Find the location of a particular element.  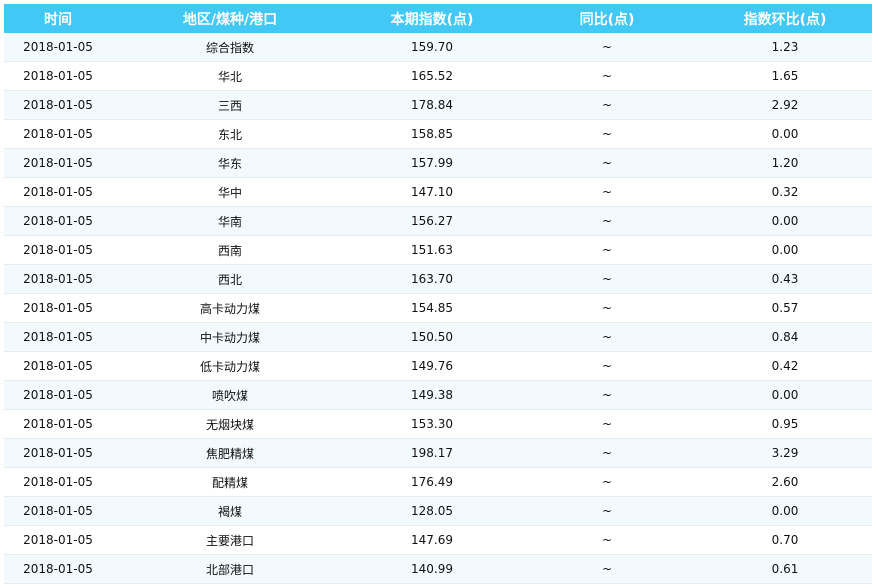

cell-mom: 1.20 is located at coordinates (785, 163).